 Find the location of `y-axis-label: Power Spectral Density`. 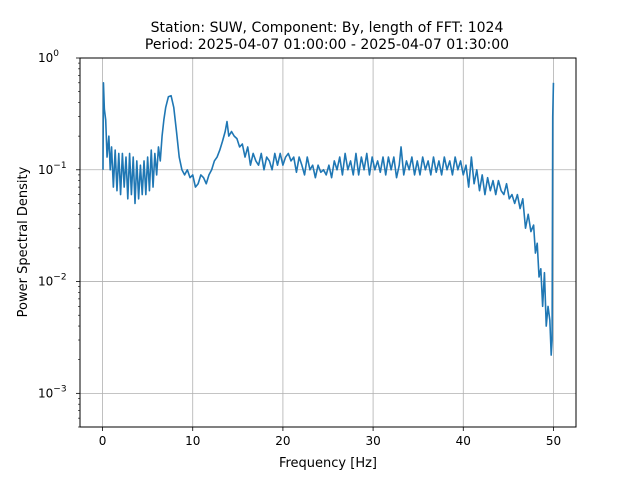

y-axis-label: Power Spectral Density is located at coordinates (23, 241).